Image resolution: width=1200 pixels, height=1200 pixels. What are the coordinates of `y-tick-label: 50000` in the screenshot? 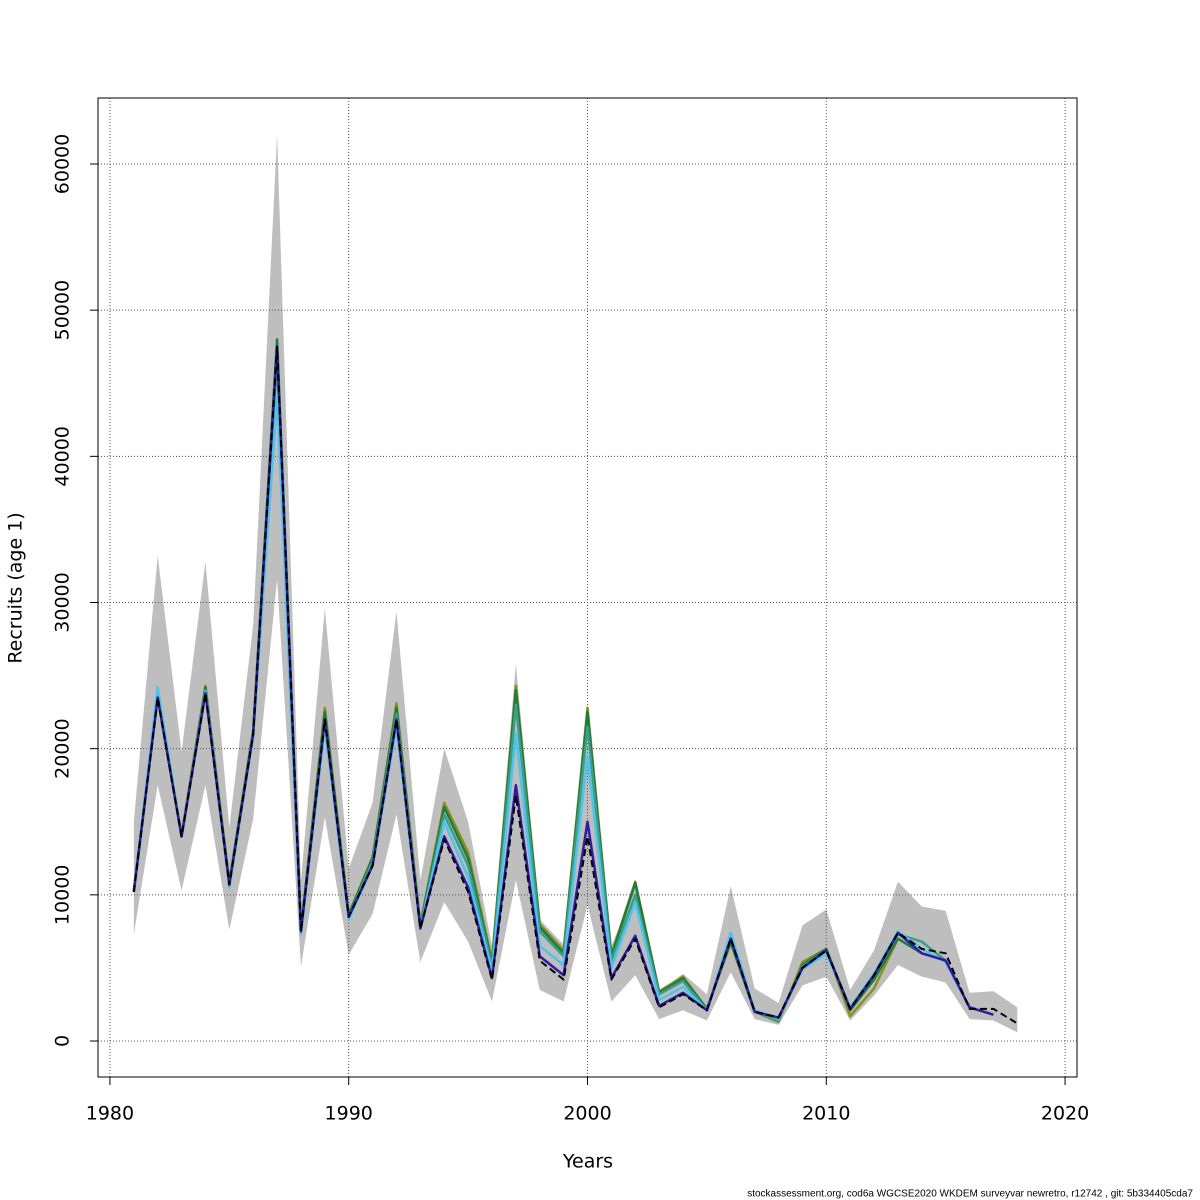 It's located at (63, 310).